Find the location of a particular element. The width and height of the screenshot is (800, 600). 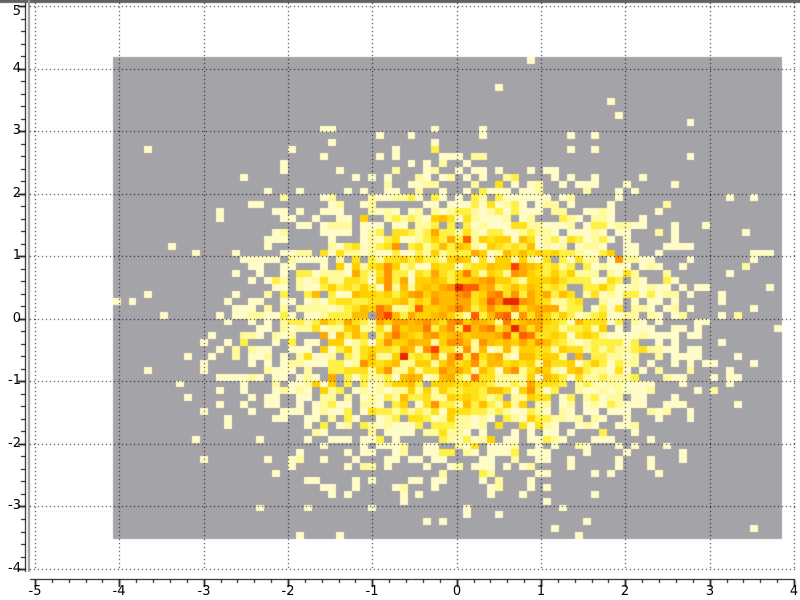

y-tick-label: -3 is located at coordinates (14, 505).